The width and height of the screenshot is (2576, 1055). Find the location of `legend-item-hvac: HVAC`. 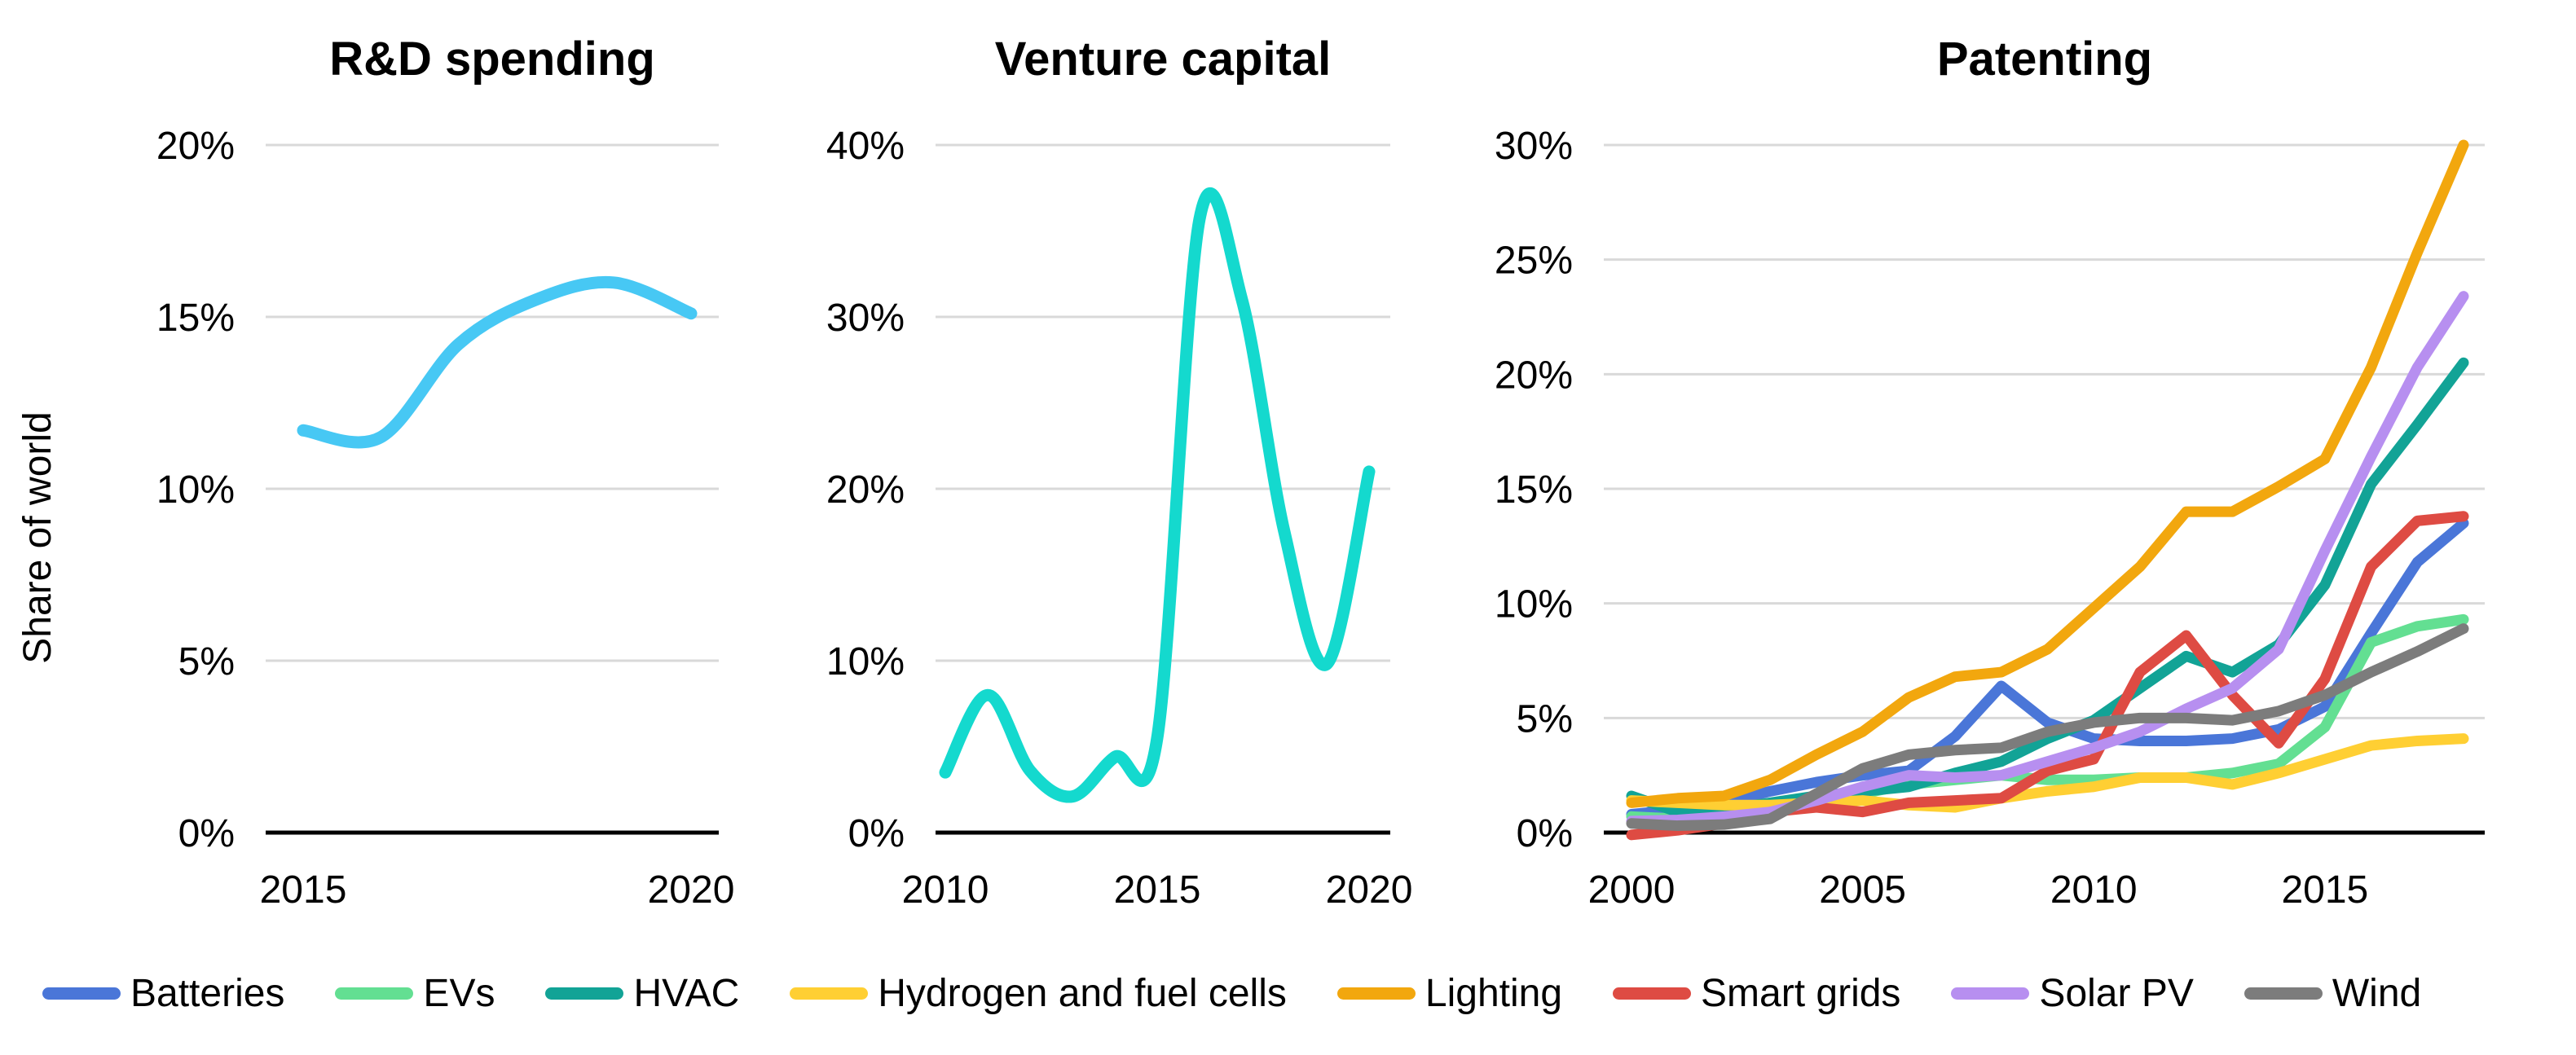

legend-item-hvac: HVAC is located at coordinates (642, 993).